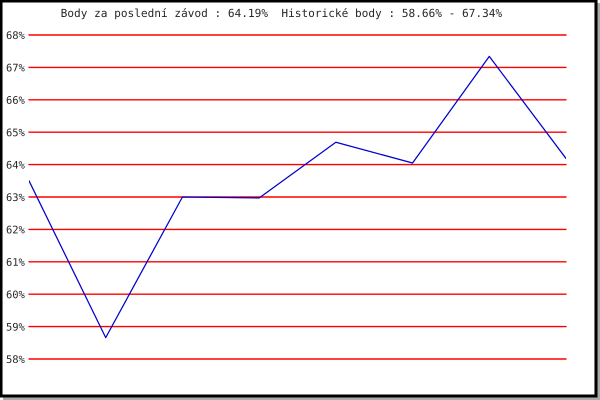 The width and height of the screenshot is (600, 400). Describe the element at coordinates (15, 35) in the screenshot. I see `y-tick-label: 68%` at that location.